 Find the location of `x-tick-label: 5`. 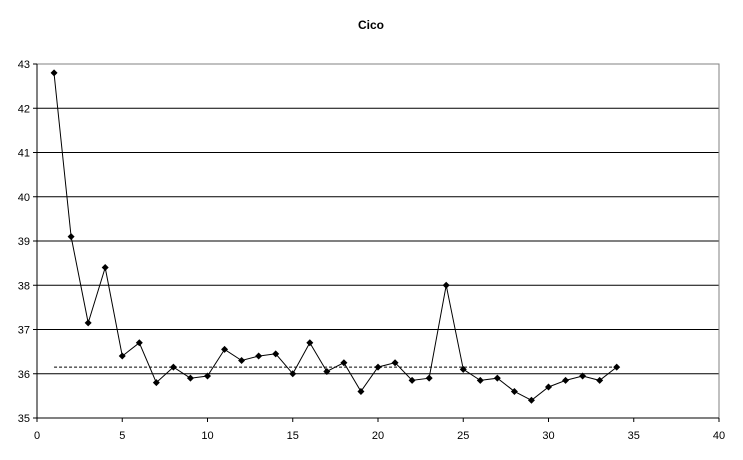

x-tick-label: 5 is located at coordinates (122, 436).